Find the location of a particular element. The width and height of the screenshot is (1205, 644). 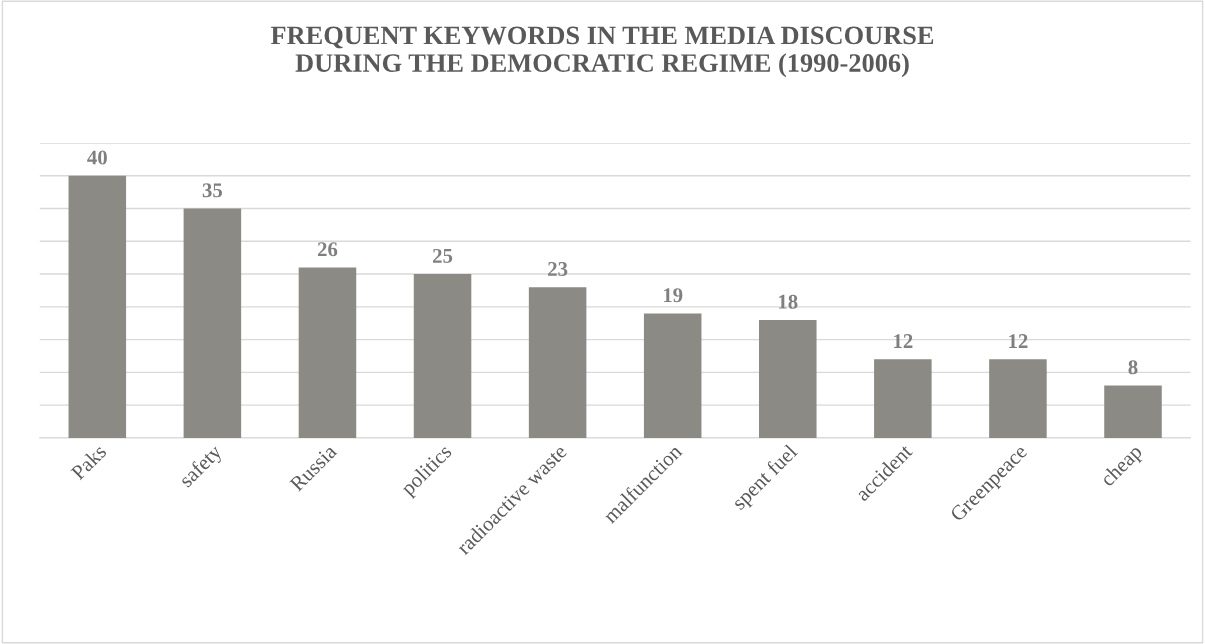

x-tick-label: Paks is located at coordinates (88, 462).